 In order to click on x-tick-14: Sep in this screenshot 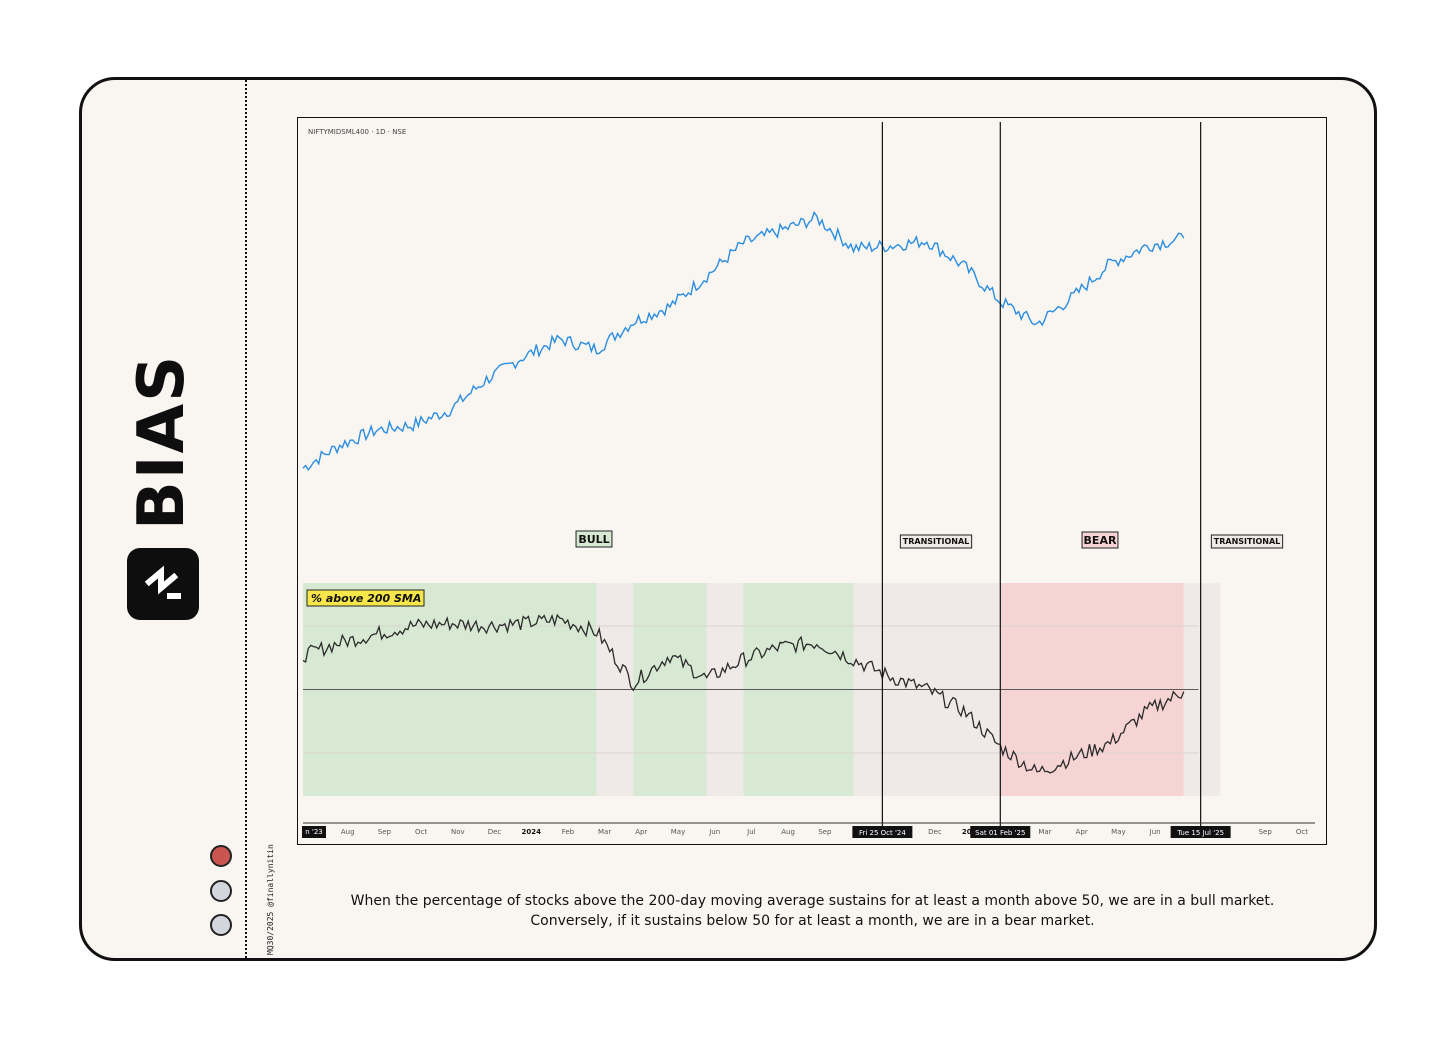, I will do `click(825, 832)`.